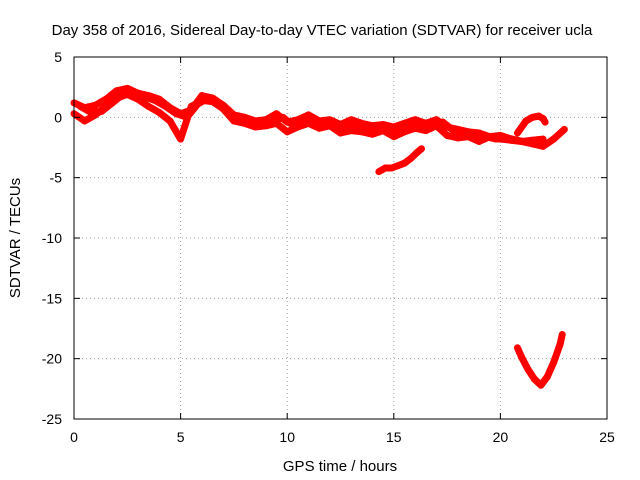 The image size is (640, 480). I want to click on x-tick-label: 20, so click(501, 437).